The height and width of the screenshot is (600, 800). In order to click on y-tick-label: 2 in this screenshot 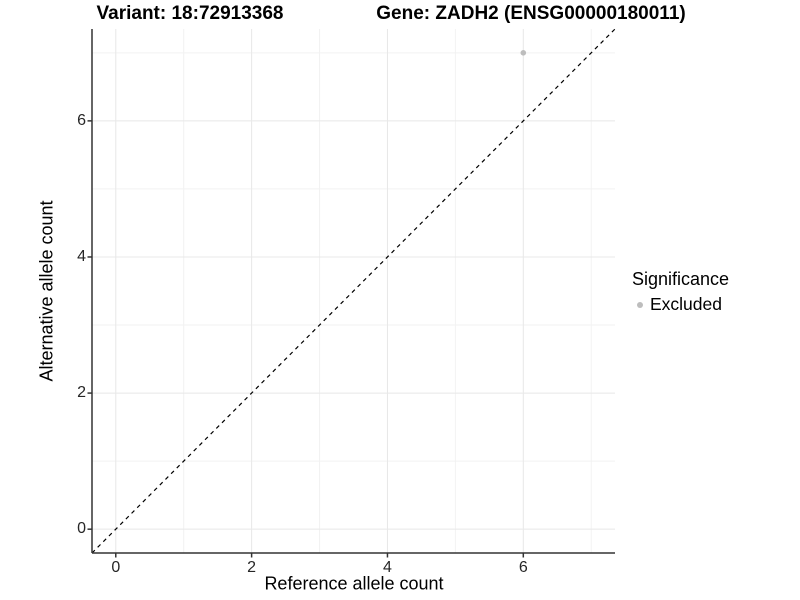, I will do `click(81, 393)`.